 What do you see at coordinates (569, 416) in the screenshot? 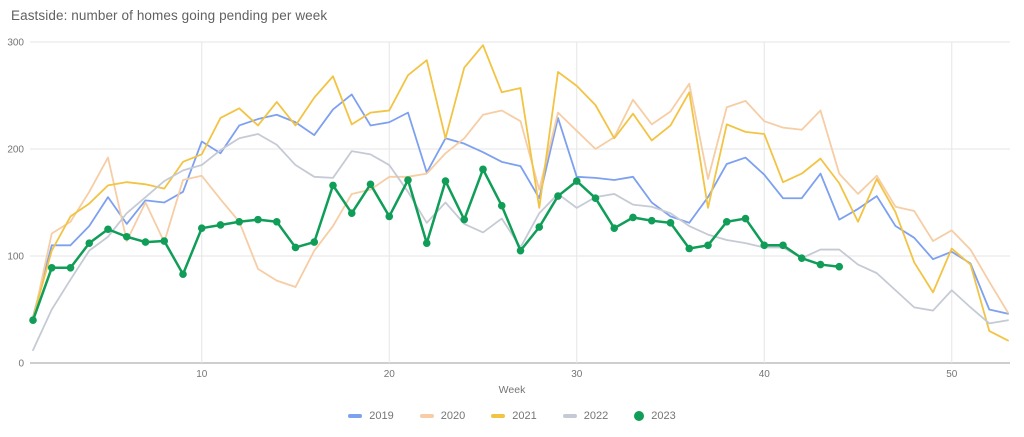
I see `legend-line-icon-2022` at bounding box center [569, 416].